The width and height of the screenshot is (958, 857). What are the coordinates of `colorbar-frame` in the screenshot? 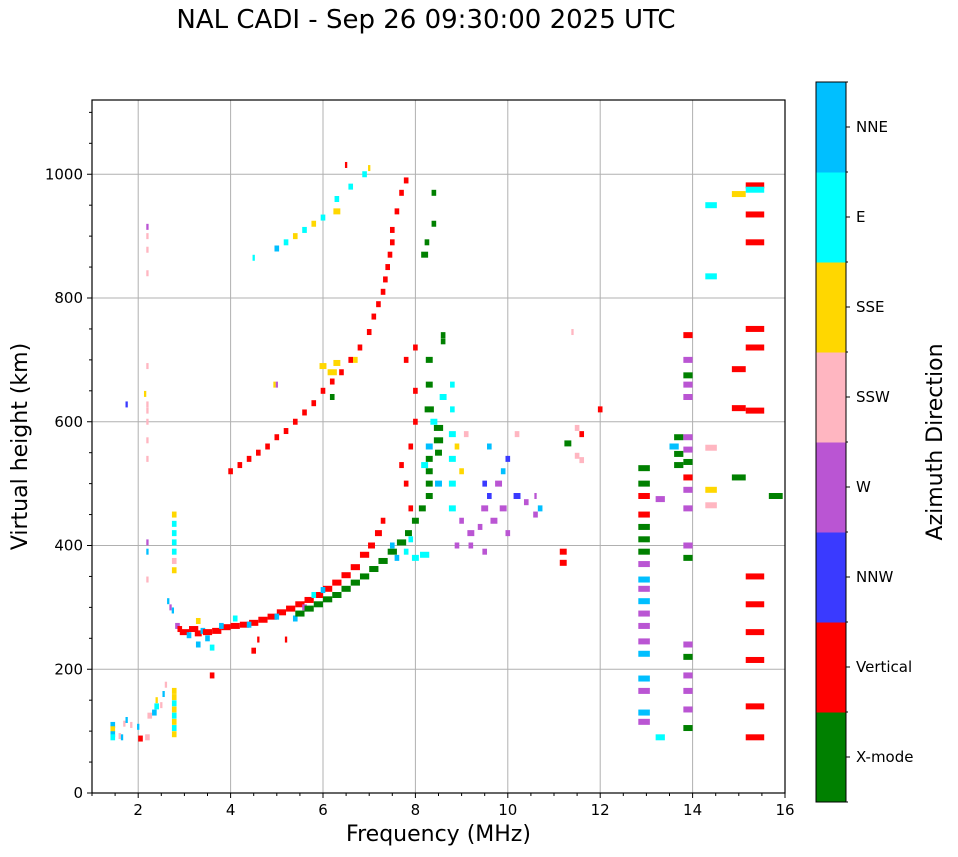 It's located at (831, 442).